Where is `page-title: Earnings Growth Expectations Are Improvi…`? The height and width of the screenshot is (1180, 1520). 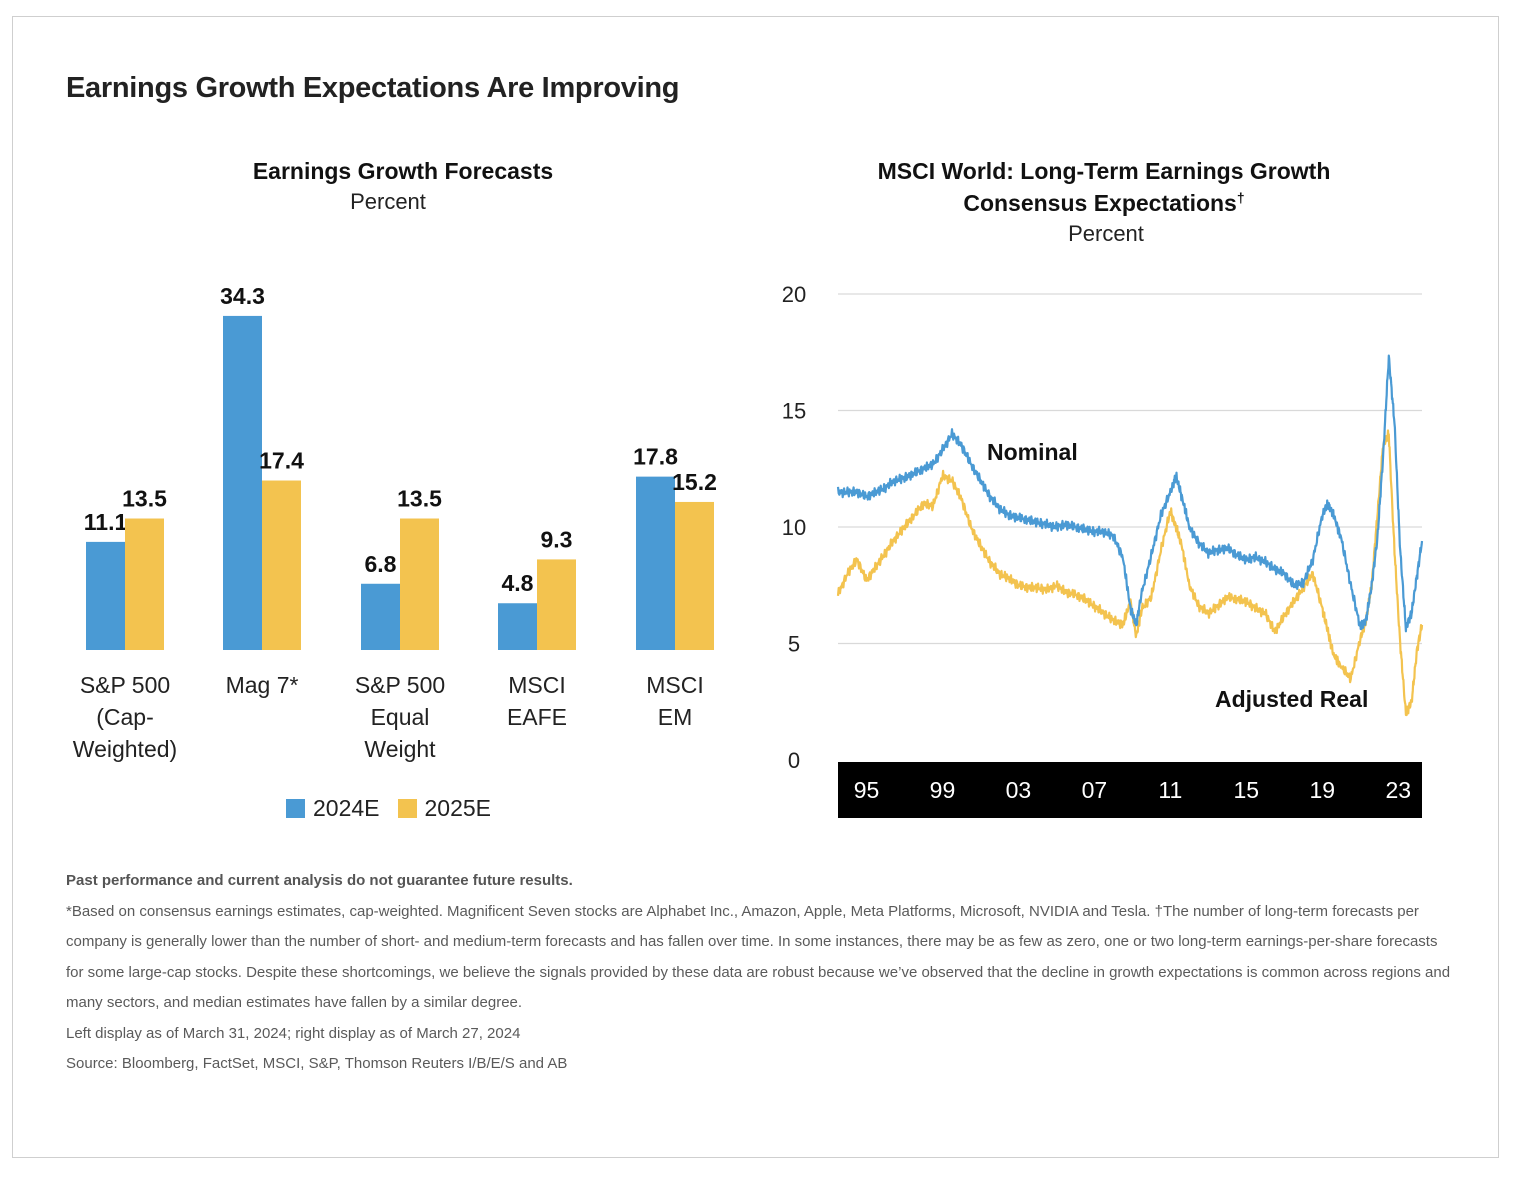
page-title: Earnings Growth Expectations Are Improvi… is located at coordinates (373, 88).